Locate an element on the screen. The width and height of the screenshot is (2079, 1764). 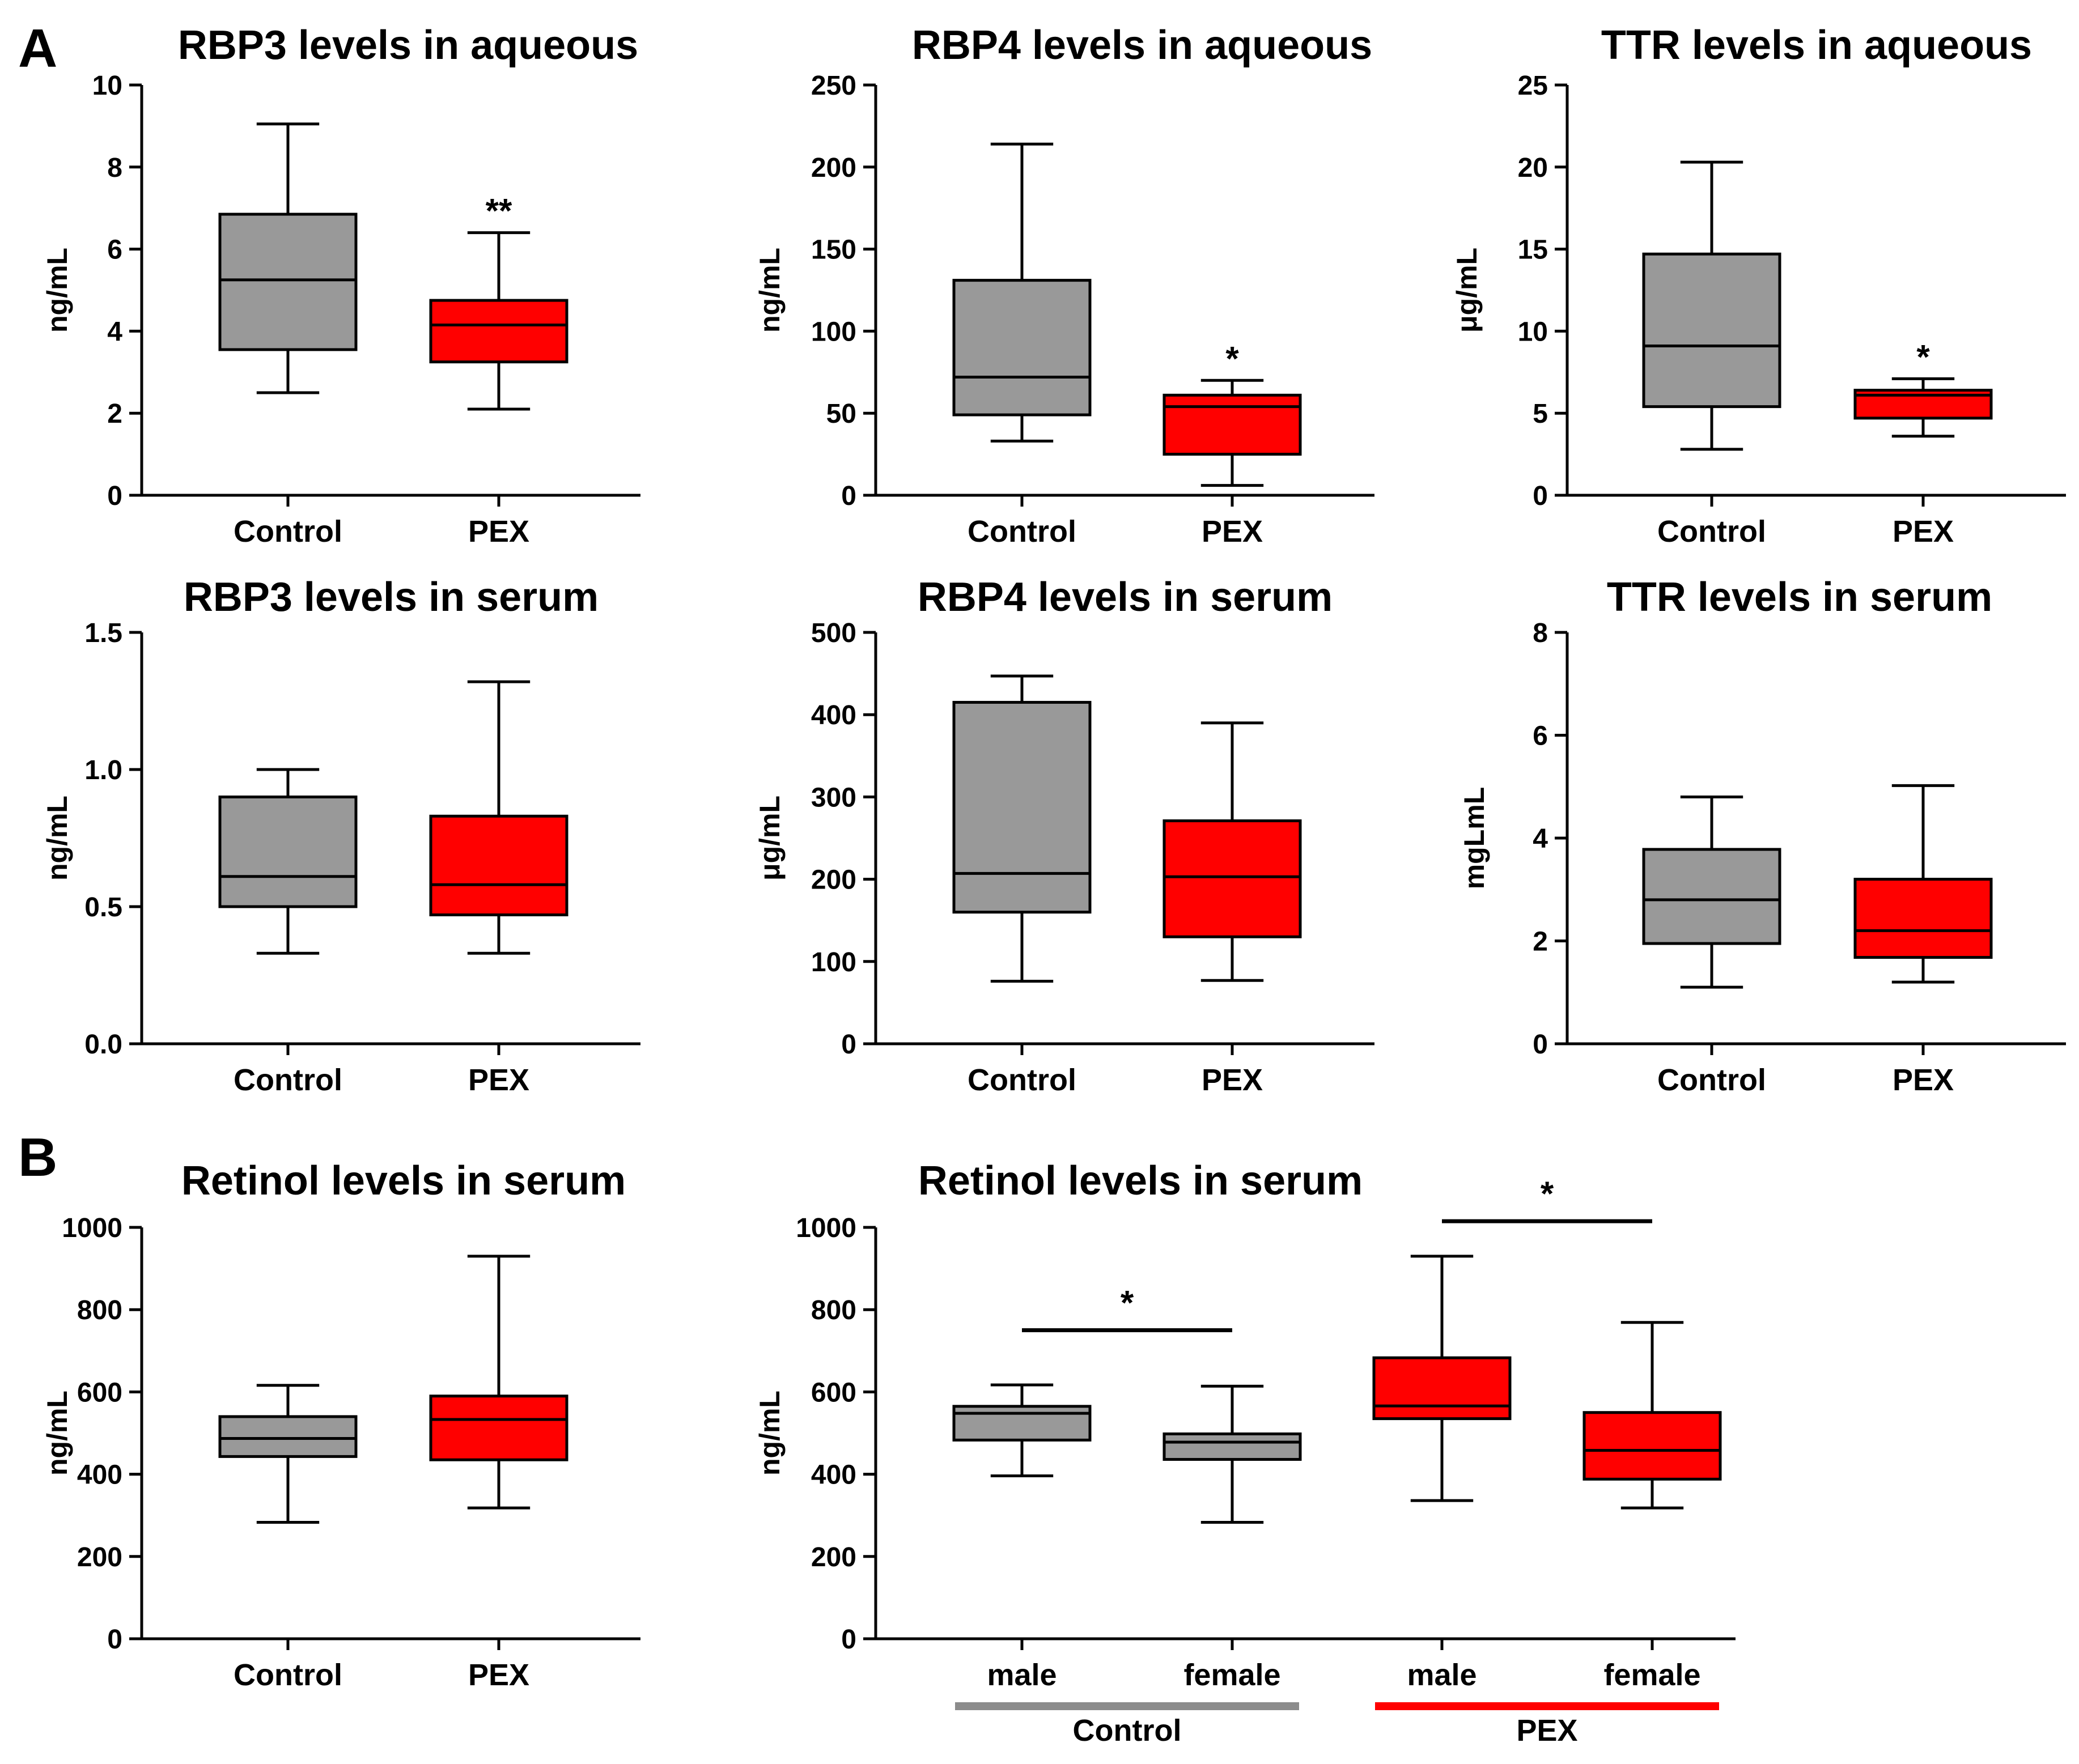
y-tick-label: 300 is located at coordinates (833, 798).